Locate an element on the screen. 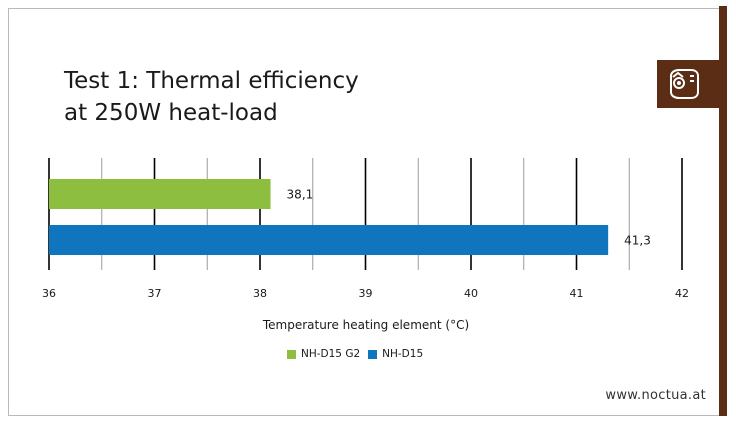 Image resolution: width=736 pixels, height=425 pixels. x-tick-label: 42 is located at coordinates (682, 293).